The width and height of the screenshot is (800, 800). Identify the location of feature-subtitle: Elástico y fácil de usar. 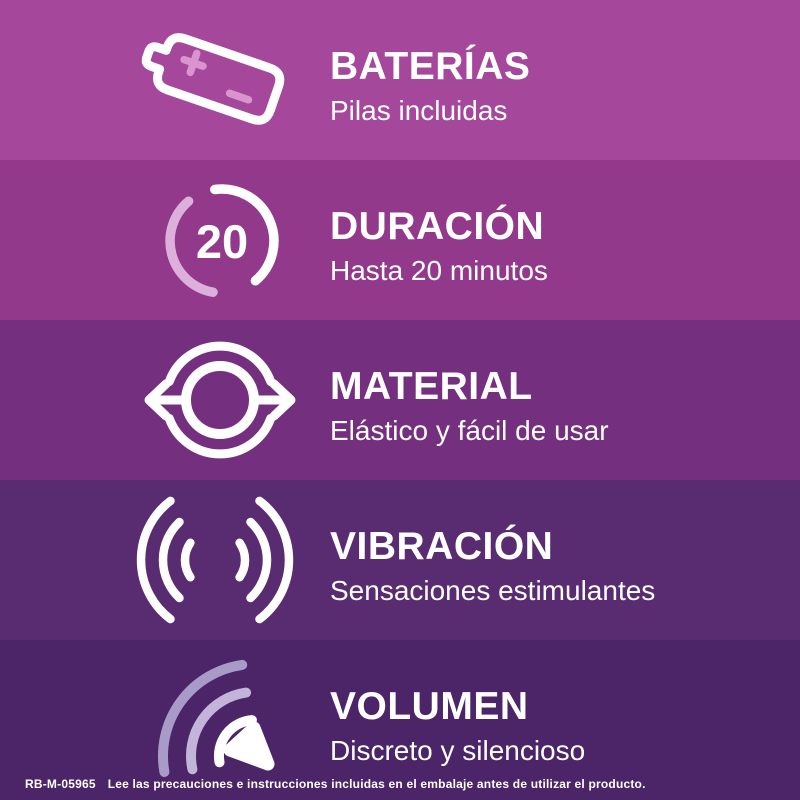
(469, 430).